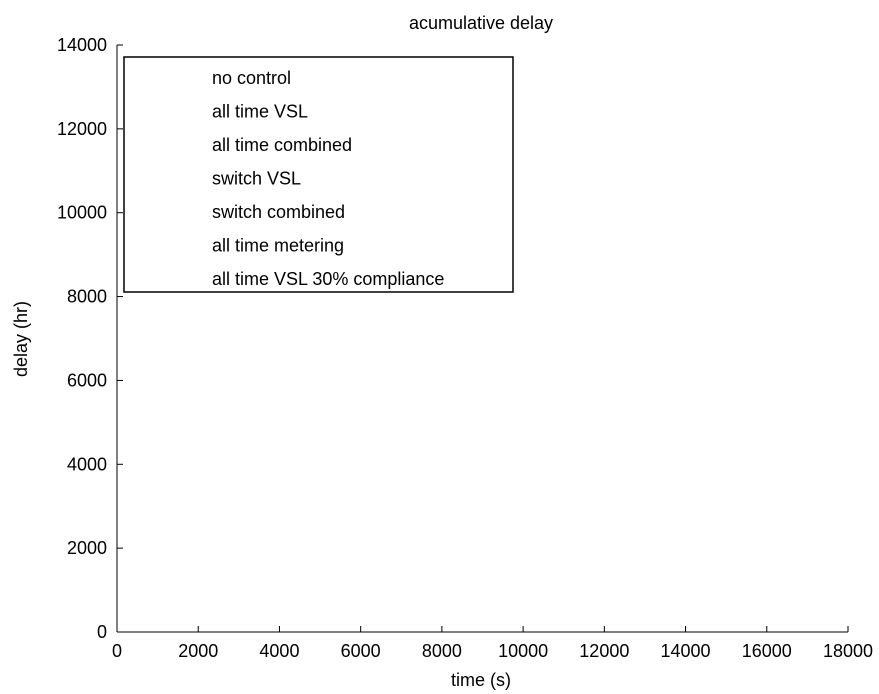  I want to click on y-tick-label: 2000, so click(87, 548).